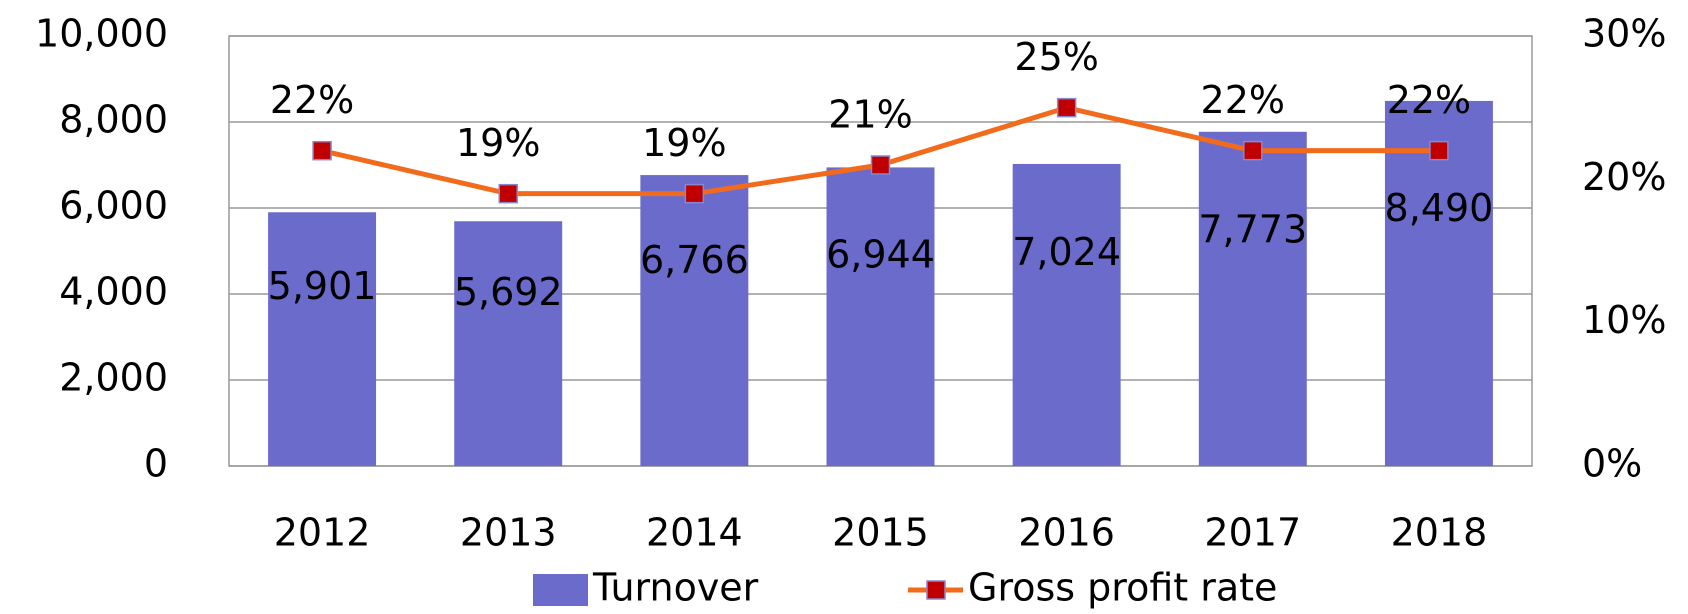 Image resolution: width=1688 pixels, height=614 pixels. I want to click on bar-value-label: 5,901, so click(322, 286).